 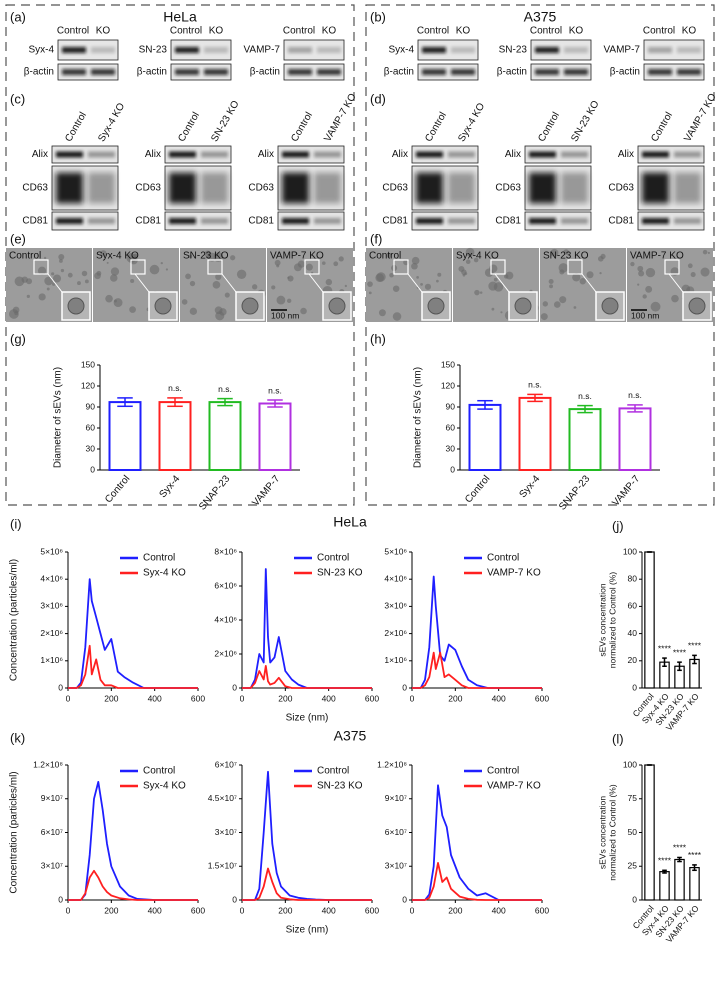 I want to click on y-tick-label: 6×10⁷, so click(x=226, y=764).